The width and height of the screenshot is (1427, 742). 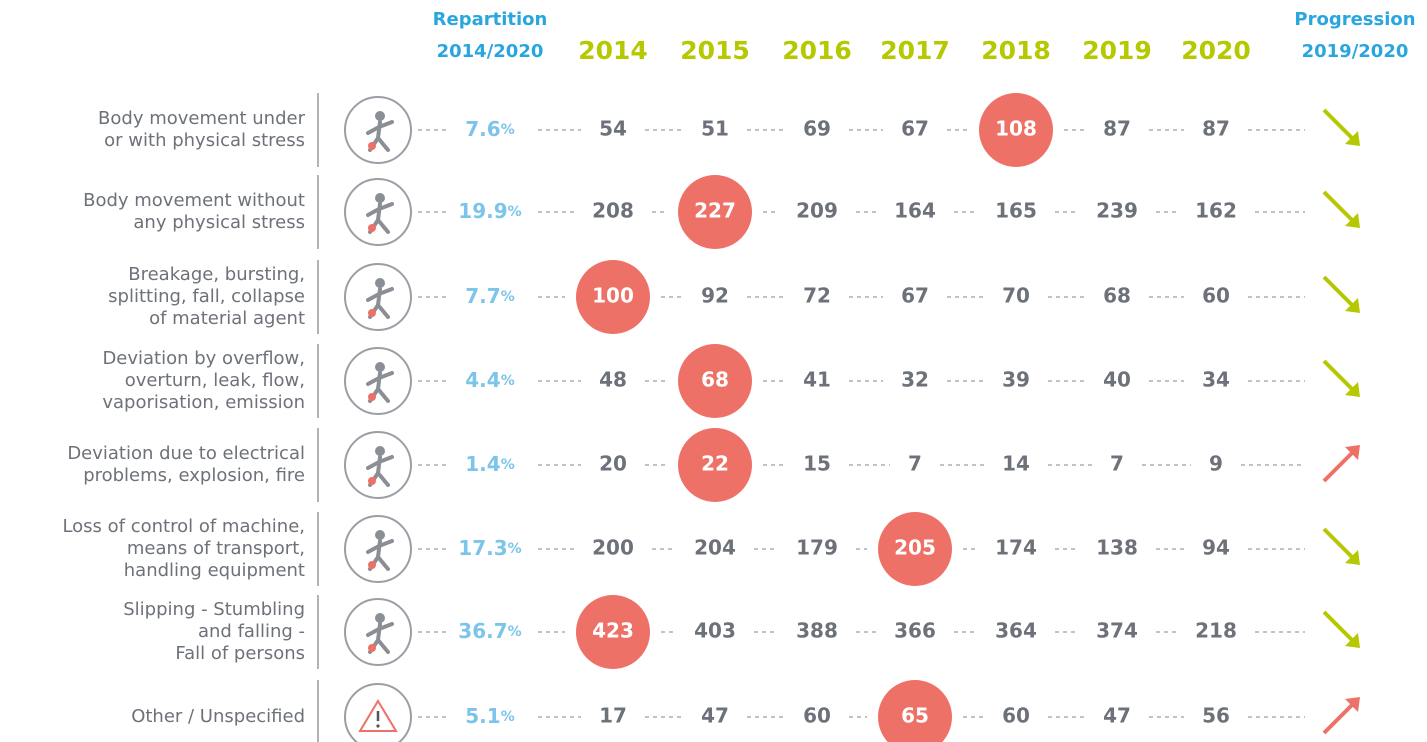 What do you see at coordinates (817, 129) in the screenshot?
I see `value: 69` at bounding box center [817, 129].